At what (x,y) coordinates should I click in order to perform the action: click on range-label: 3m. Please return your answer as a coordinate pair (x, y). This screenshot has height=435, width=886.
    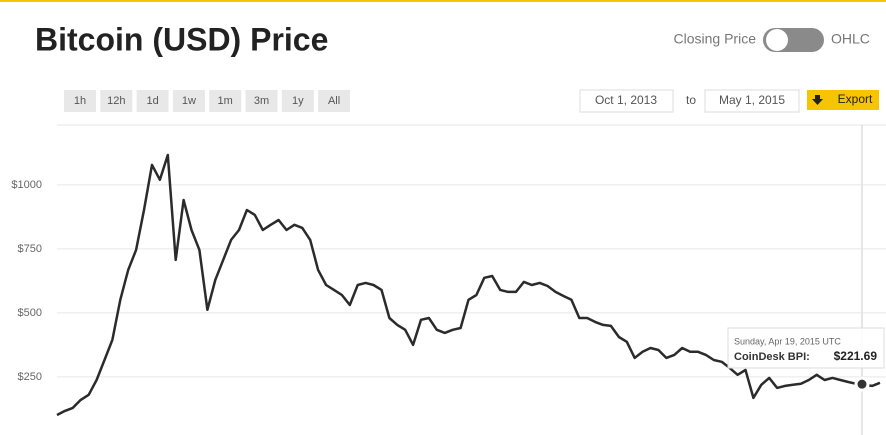
    Looking at the image, I should click on (261, 101).